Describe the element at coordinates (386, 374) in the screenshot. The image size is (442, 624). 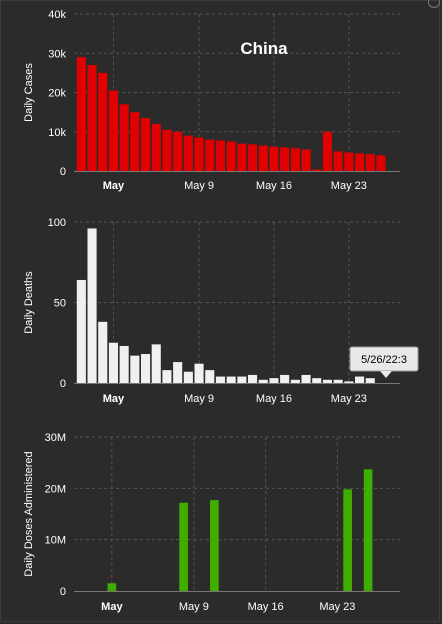
I see `tooltip-pointer` at that location.